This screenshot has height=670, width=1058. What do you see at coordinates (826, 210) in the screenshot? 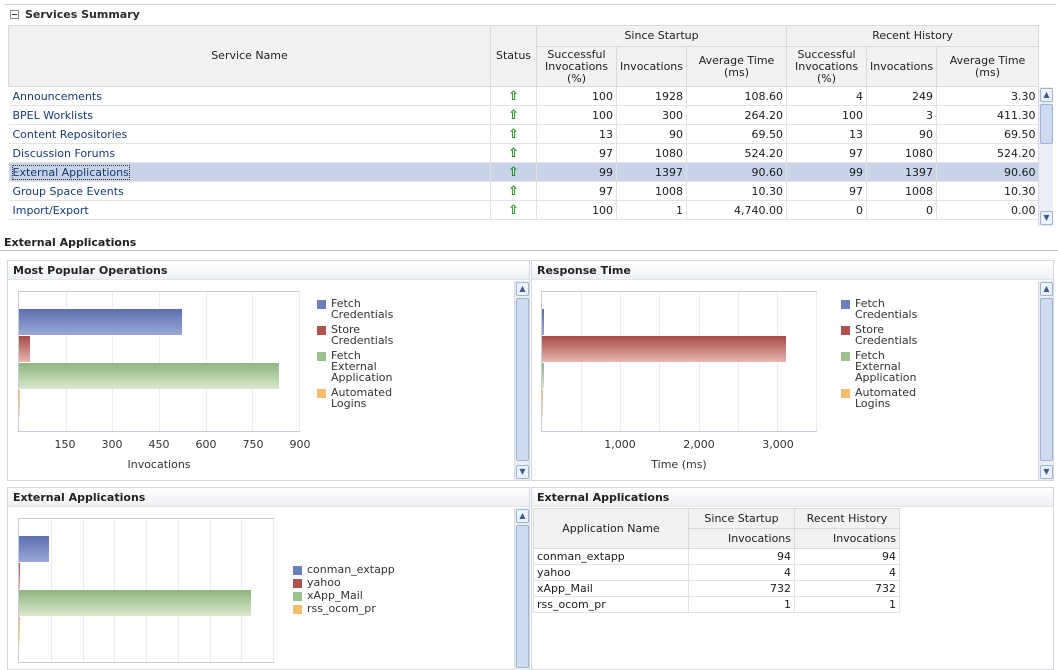
I see `rh-successful-cell: 0` at bounding box center [826, 210].